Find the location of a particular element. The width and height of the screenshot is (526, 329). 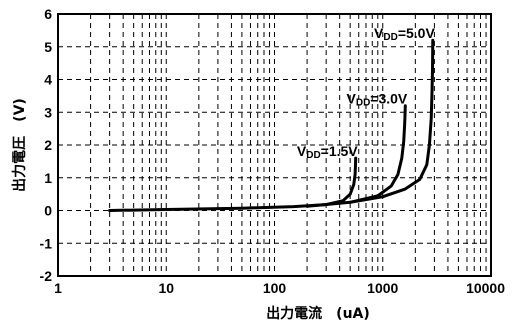

y-tick-label: 4 is located at coordinates (48, 80).